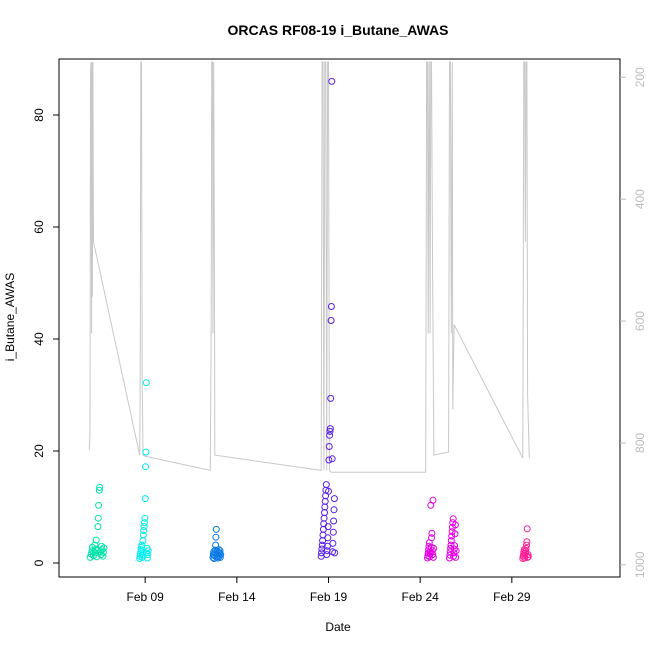 The width and height of the screenshot is (650, 650). What do you see at coordinates (640, 77) in the screenshot?
I see `secondary-y-tick-label: 200` at bounding box center [640, 77].